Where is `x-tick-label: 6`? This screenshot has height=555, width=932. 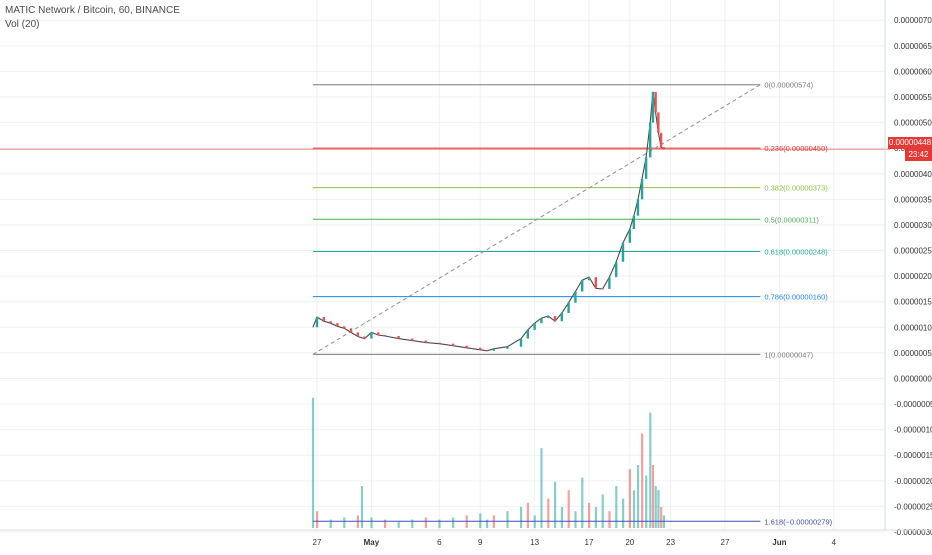
x-tick-label: 6 is located at coordinates (439, 542).